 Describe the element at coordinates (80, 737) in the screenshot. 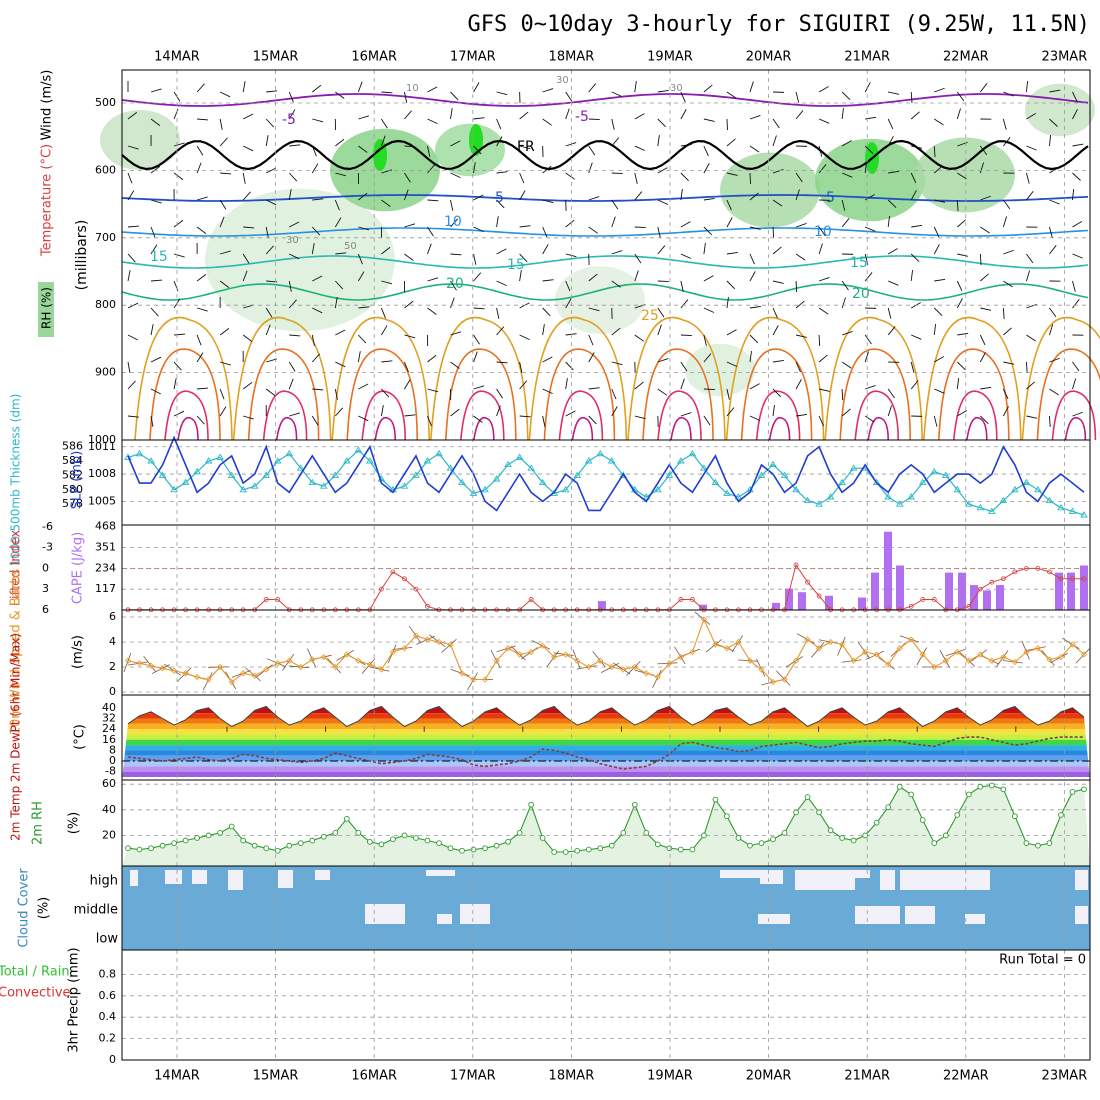

I see `temp-unit-label: (°C)` at that location.